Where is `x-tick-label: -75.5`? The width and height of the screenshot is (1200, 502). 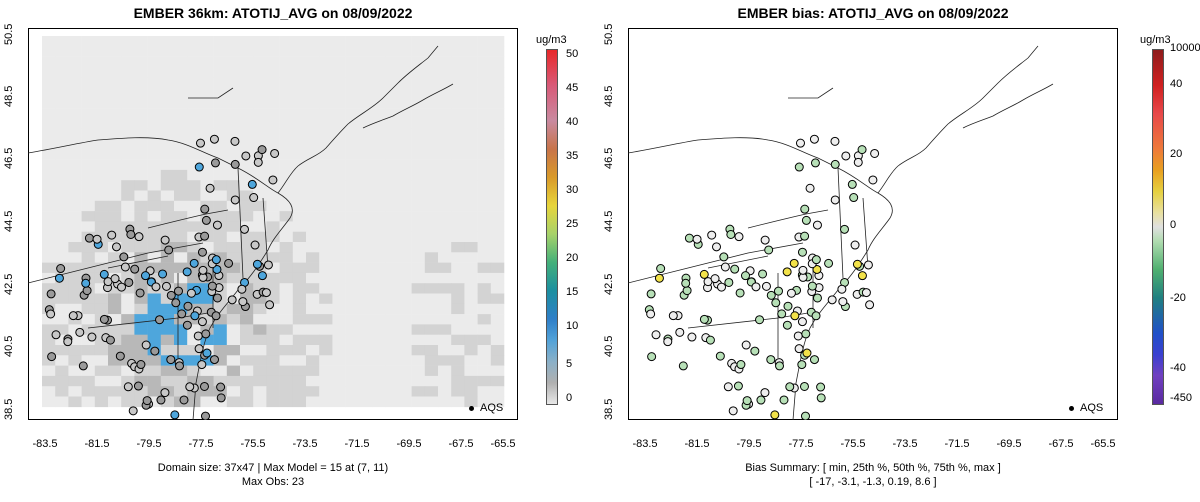
x-tick-label: -75.5 is located at coordinates (253, 444).